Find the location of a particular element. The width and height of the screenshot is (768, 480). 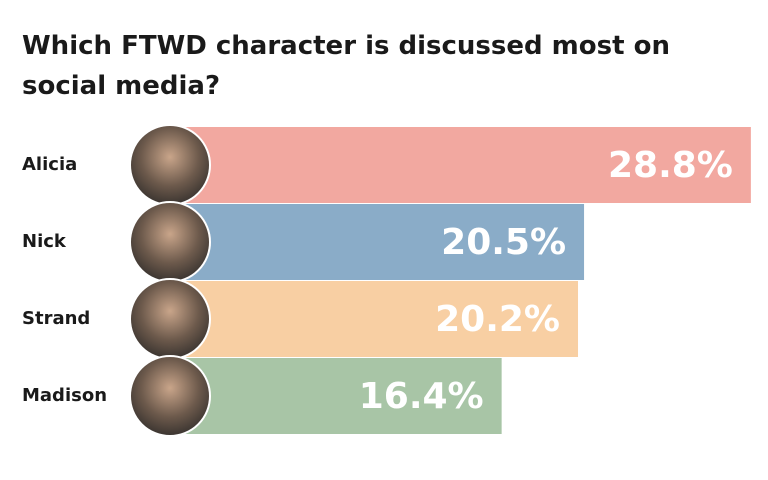

value-label: 16.4% is located at coordinates (421, 396).